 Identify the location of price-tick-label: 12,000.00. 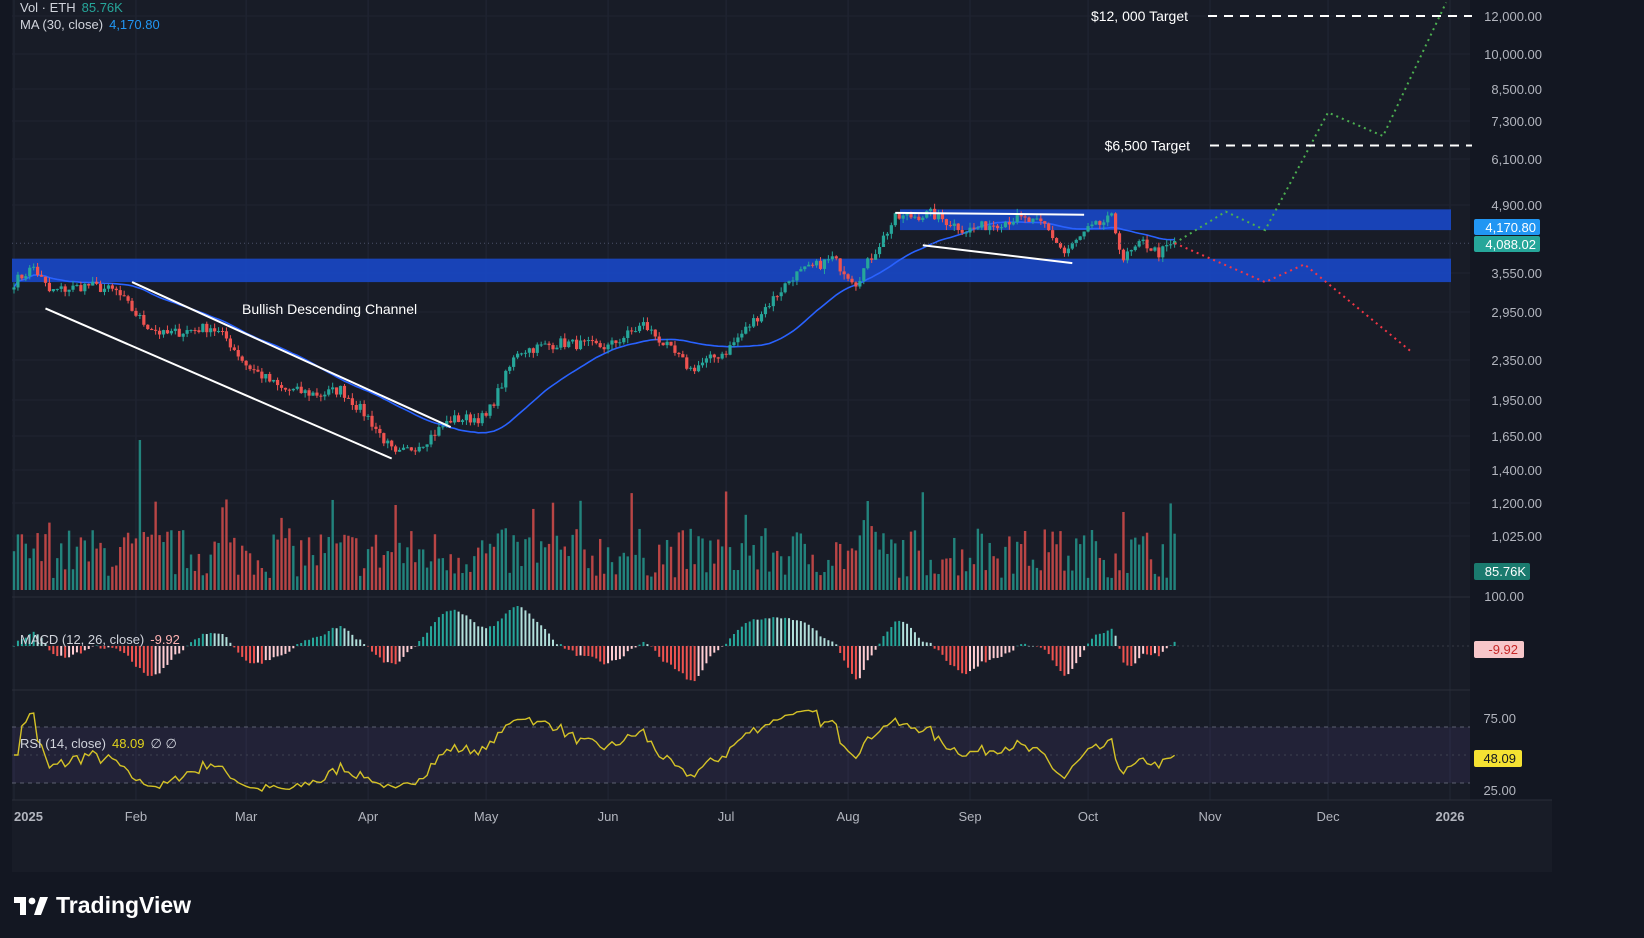
(1513, 16).